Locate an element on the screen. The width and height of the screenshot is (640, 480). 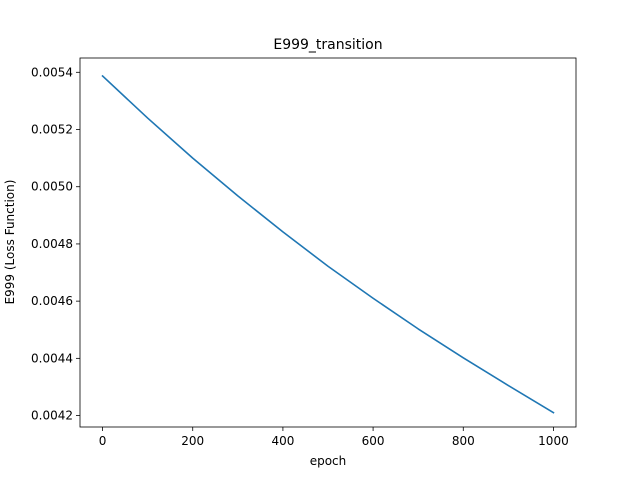
x-tick-label: 200 is located at coordinates (192, 441).